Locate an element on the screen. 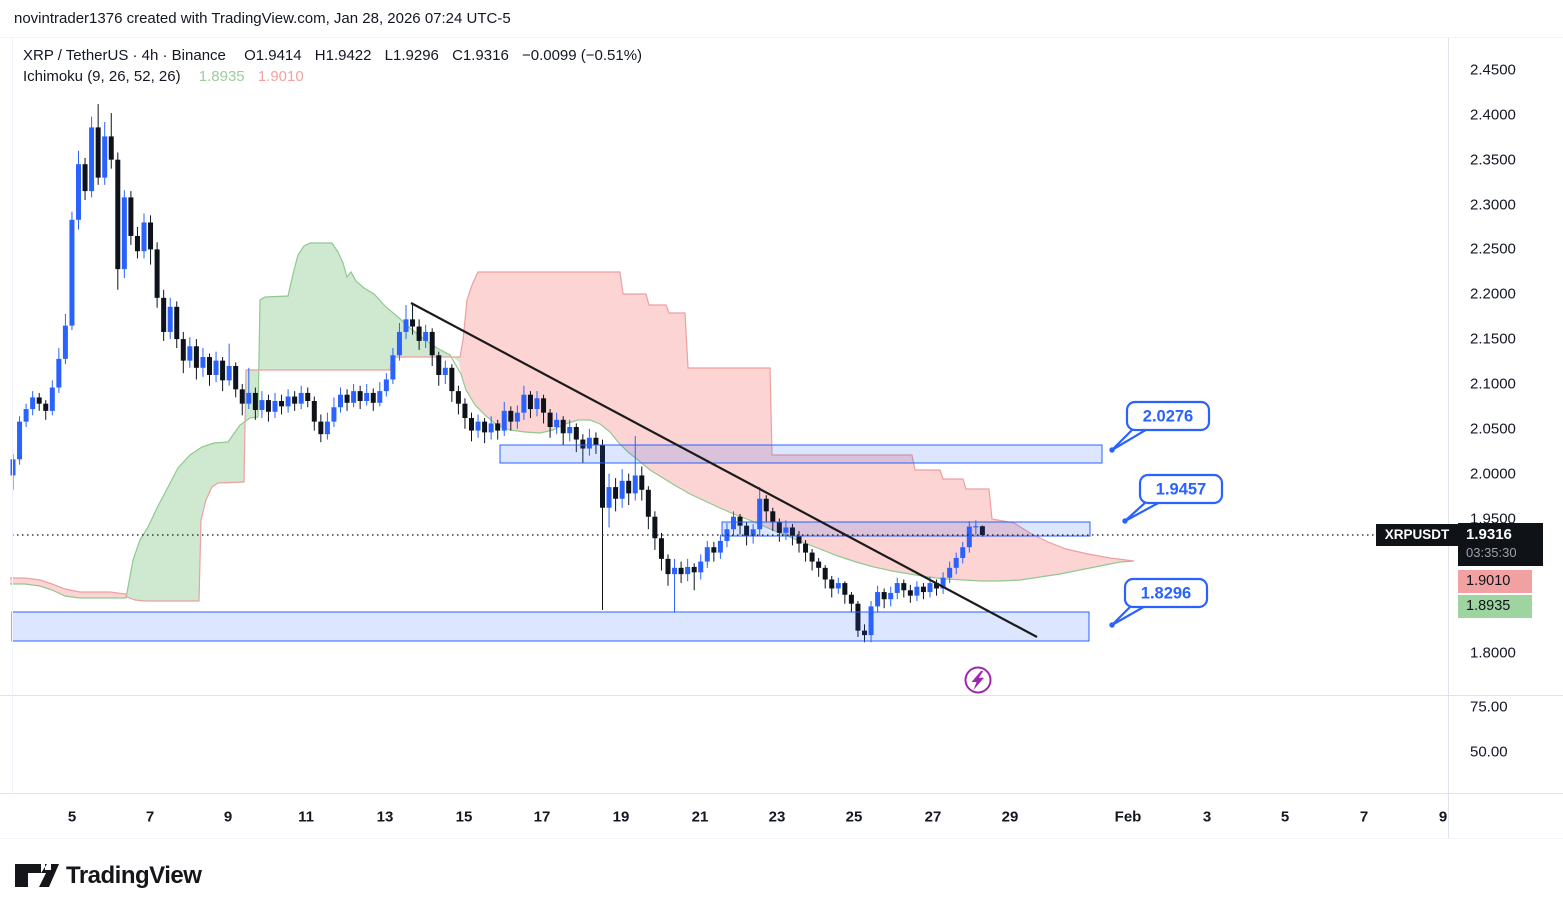  price-tick-label: 2.4000 is located at coordinates (1493, 115).